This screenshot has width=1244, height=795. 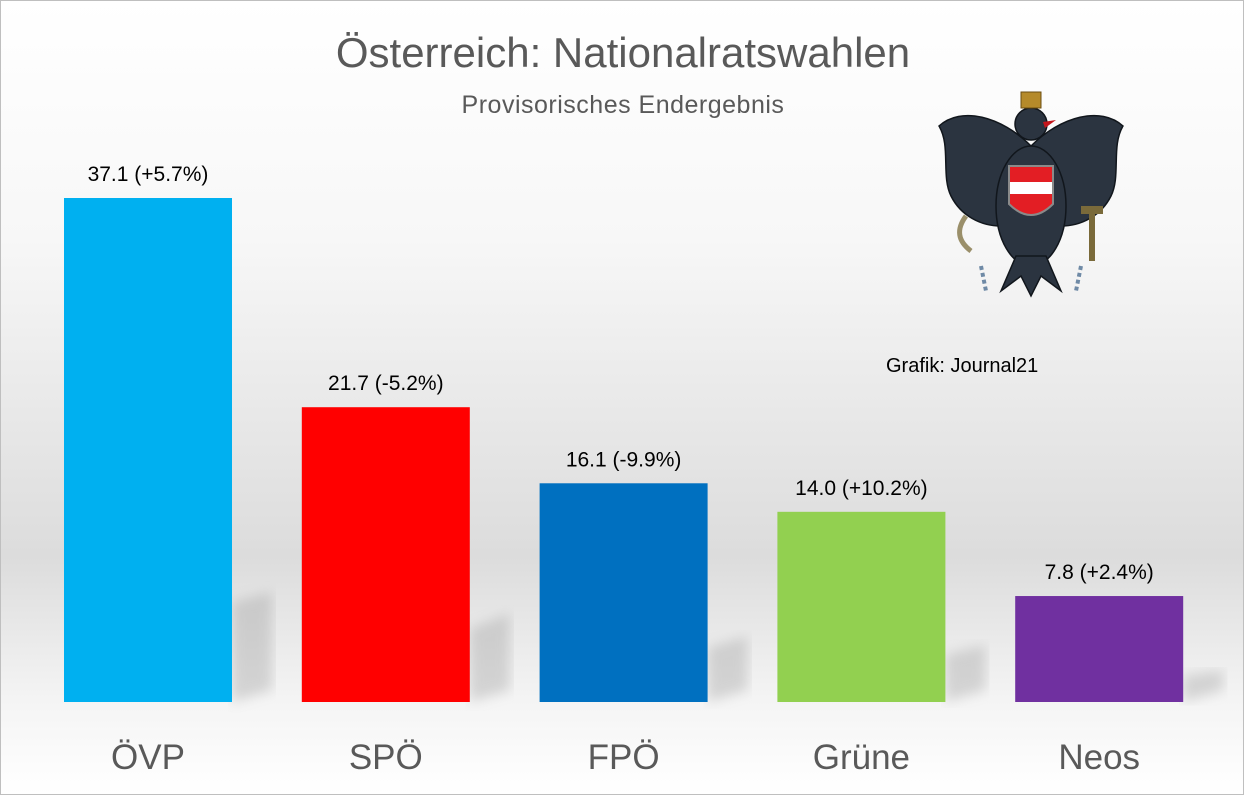 What do you see at coordinates (148, 757) in the screenshot?
I see `category-label: ÖVP` at bounding box center [148, 757].